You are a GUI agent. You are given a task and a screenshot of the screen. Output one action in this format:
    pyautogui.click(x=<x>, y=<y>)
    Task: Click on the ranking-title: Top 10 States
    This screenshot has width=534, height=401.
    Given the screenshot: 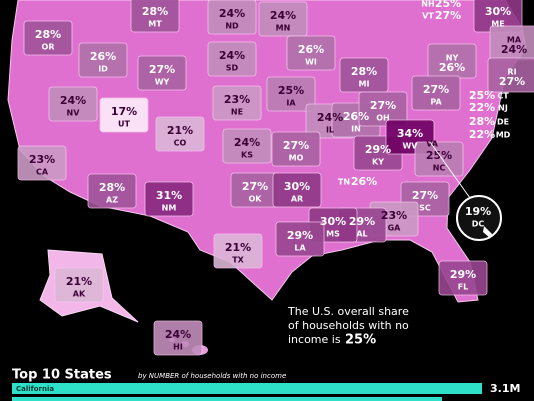 What is the action you would take?
    pyautogui.click(x=62, y=375)
    